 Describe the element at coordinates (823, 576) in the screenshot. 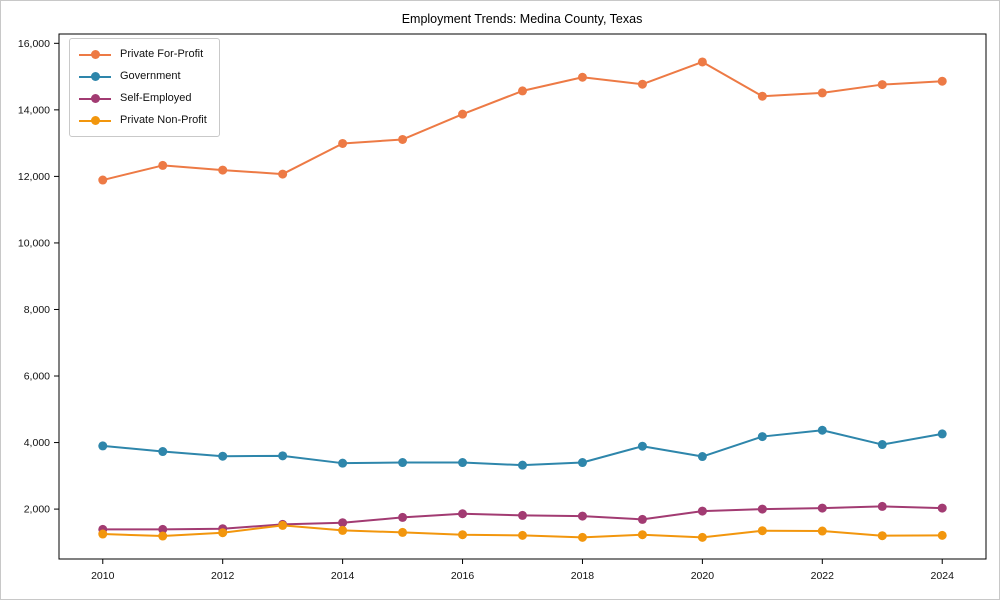

I see `x-tick-label: 2022` at that location.